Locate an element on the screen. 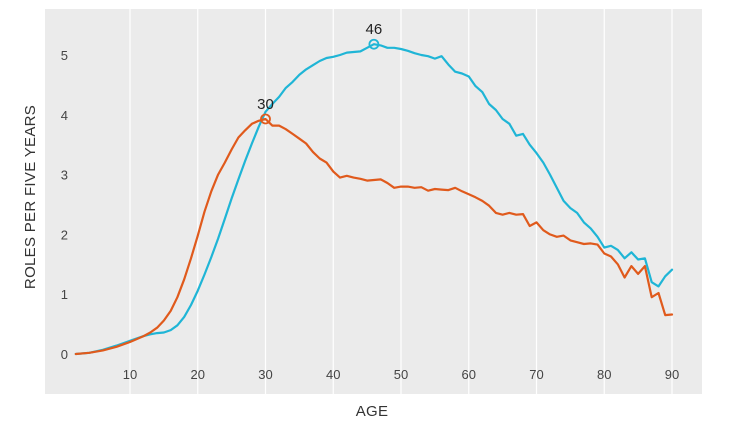 This screenshot has width=735, height=423. x-tick-label: 20 is located at coordinates (198, 374).